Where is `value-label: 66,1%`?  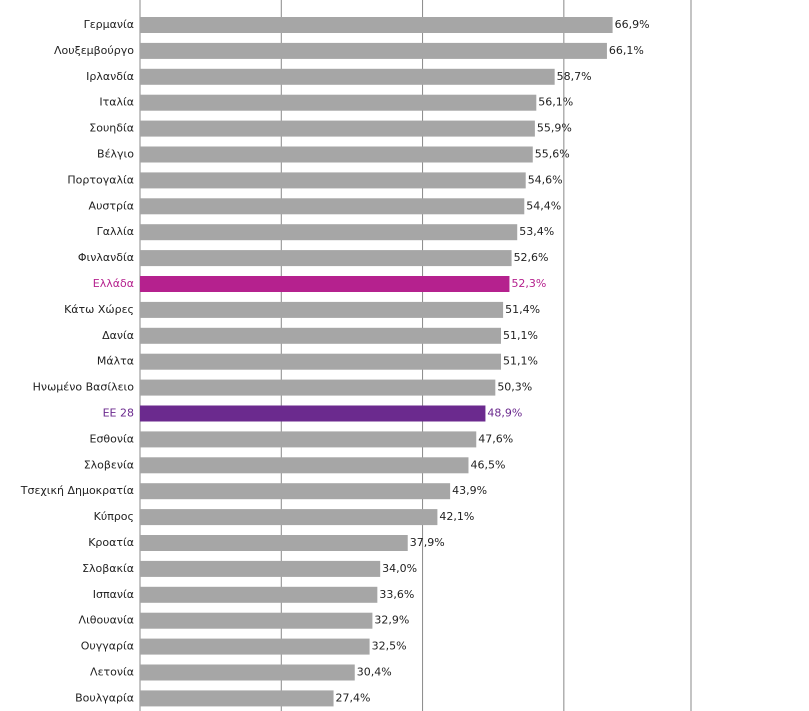
value-label: 66,1% is located at coordinates (626, 50).